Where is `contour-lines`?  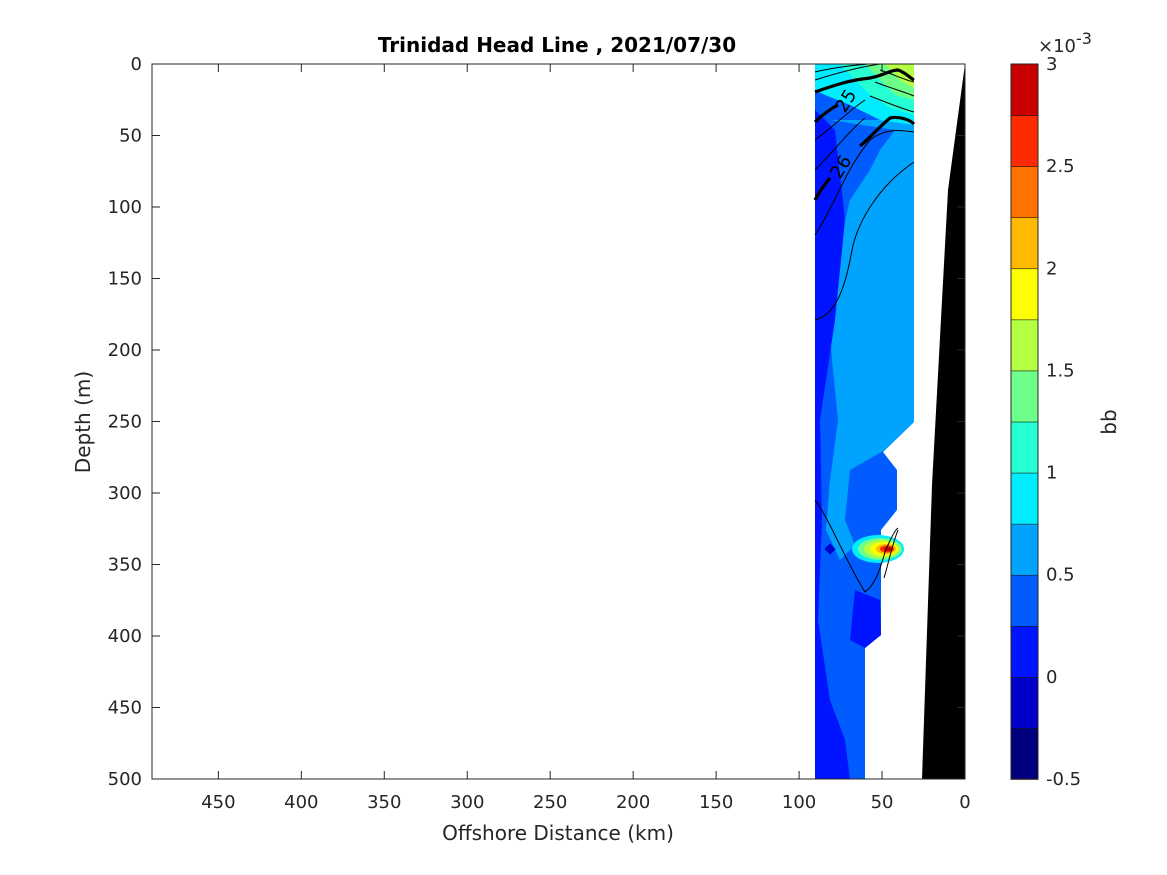
contour-lines is located at coordinates (864, 328).